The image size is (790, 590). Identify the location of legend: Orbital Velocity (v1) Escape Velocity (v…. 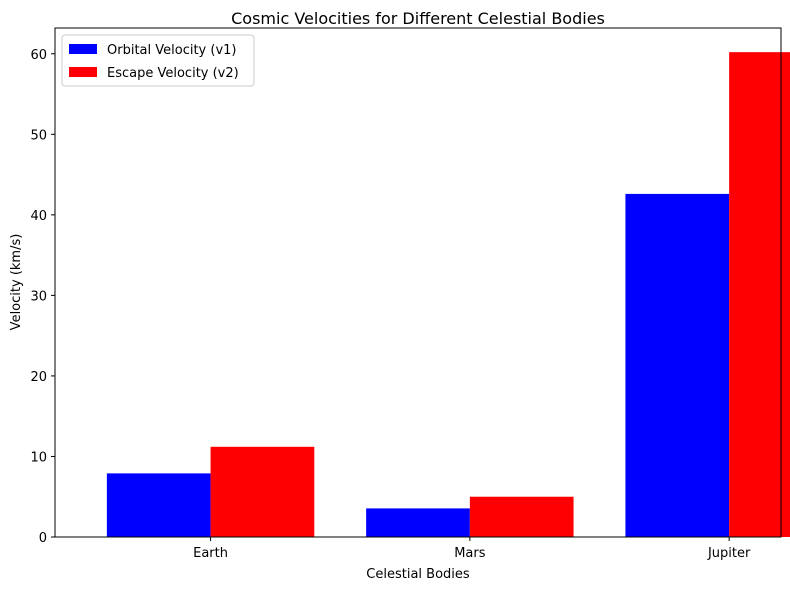
(158, 60).